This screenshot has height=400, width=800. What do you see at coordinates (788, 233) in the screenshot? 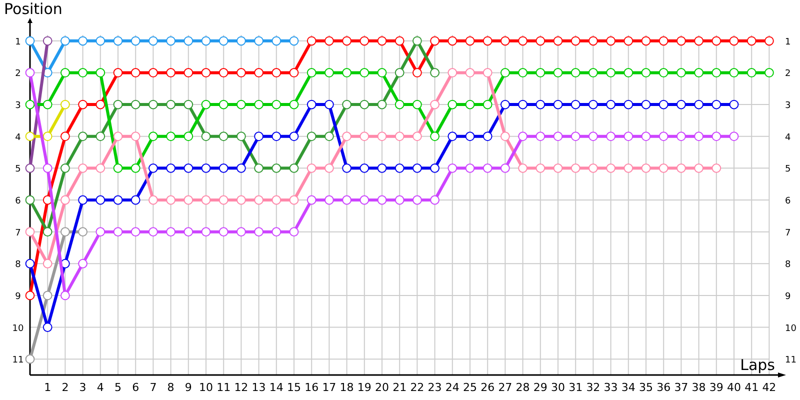
I see `y2-tick-label: 7` at bounding box center [788, 233].